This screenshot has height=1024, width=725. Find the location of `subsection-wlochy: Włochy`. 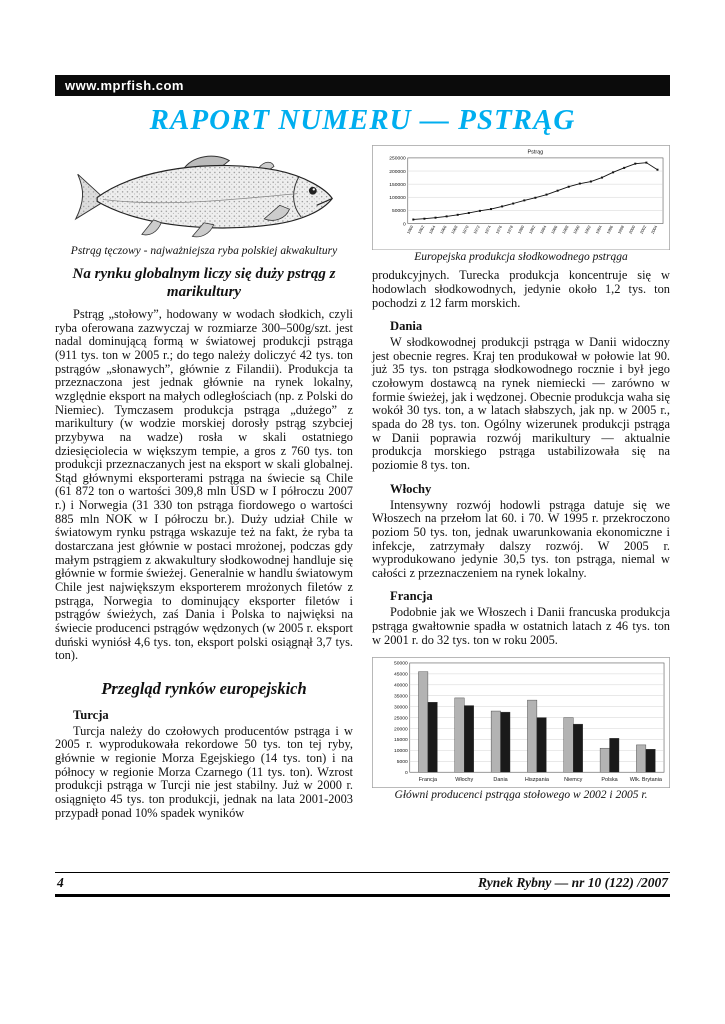

subsection-wlochy: Włochy is located at coordinates (411, 488).